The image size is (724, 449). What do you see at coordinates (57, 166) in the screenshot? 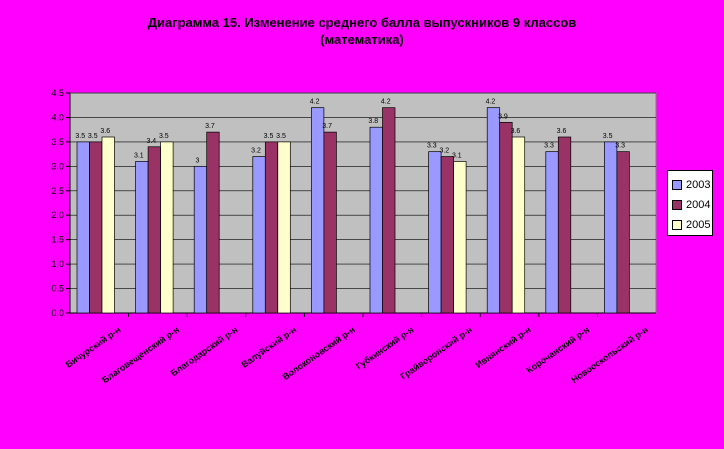
I see `y-tick-label: 3.0` at bounding box center [57, 166].